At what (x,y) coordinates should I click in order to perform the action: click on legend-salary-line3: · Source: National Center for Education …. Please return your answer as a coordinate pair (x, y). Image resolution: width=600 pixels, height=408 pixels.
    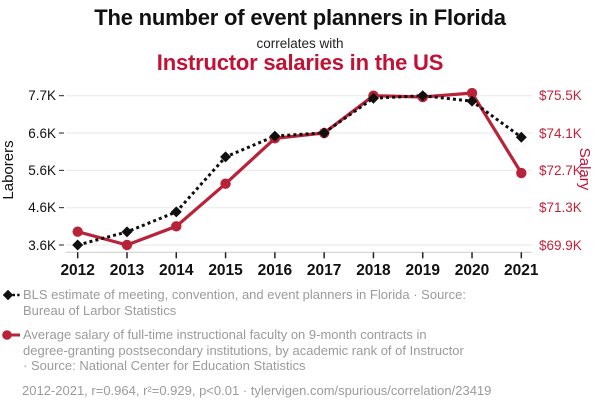
    Looking at the image, I should click on (164, 365).